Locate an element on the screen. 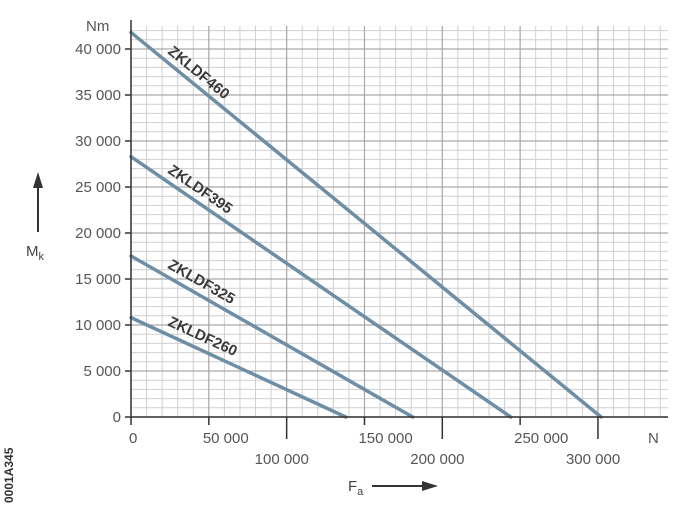  series-line-zkldf260 is located at coordinates (238, 367).